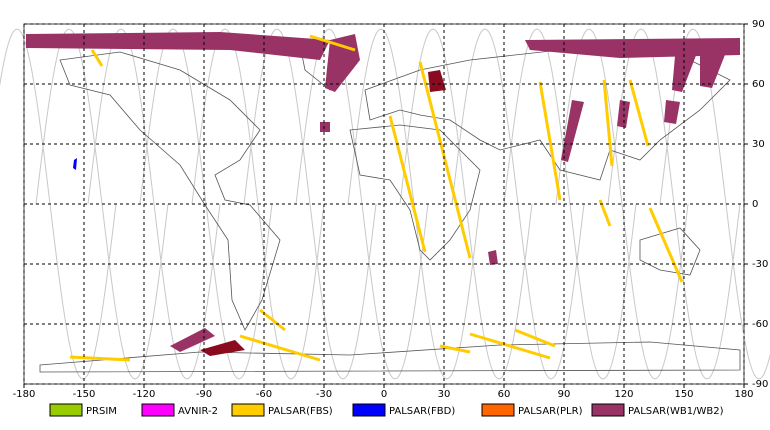 This screenshot has width=770, height=430. Describe the element at coordinates (204, 394) in the screenshot. I see `x-tick-label: -90` at that location.